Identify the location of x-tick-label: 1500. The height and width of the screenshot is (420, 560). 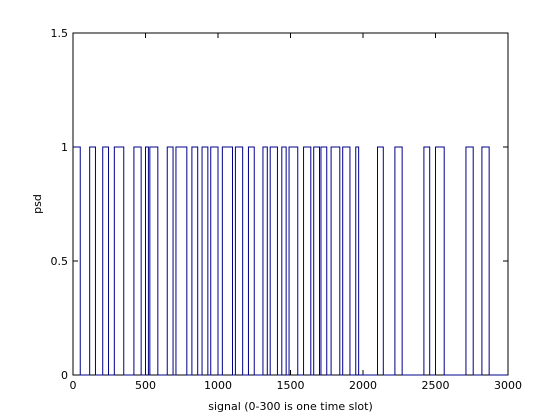
(291, 385).